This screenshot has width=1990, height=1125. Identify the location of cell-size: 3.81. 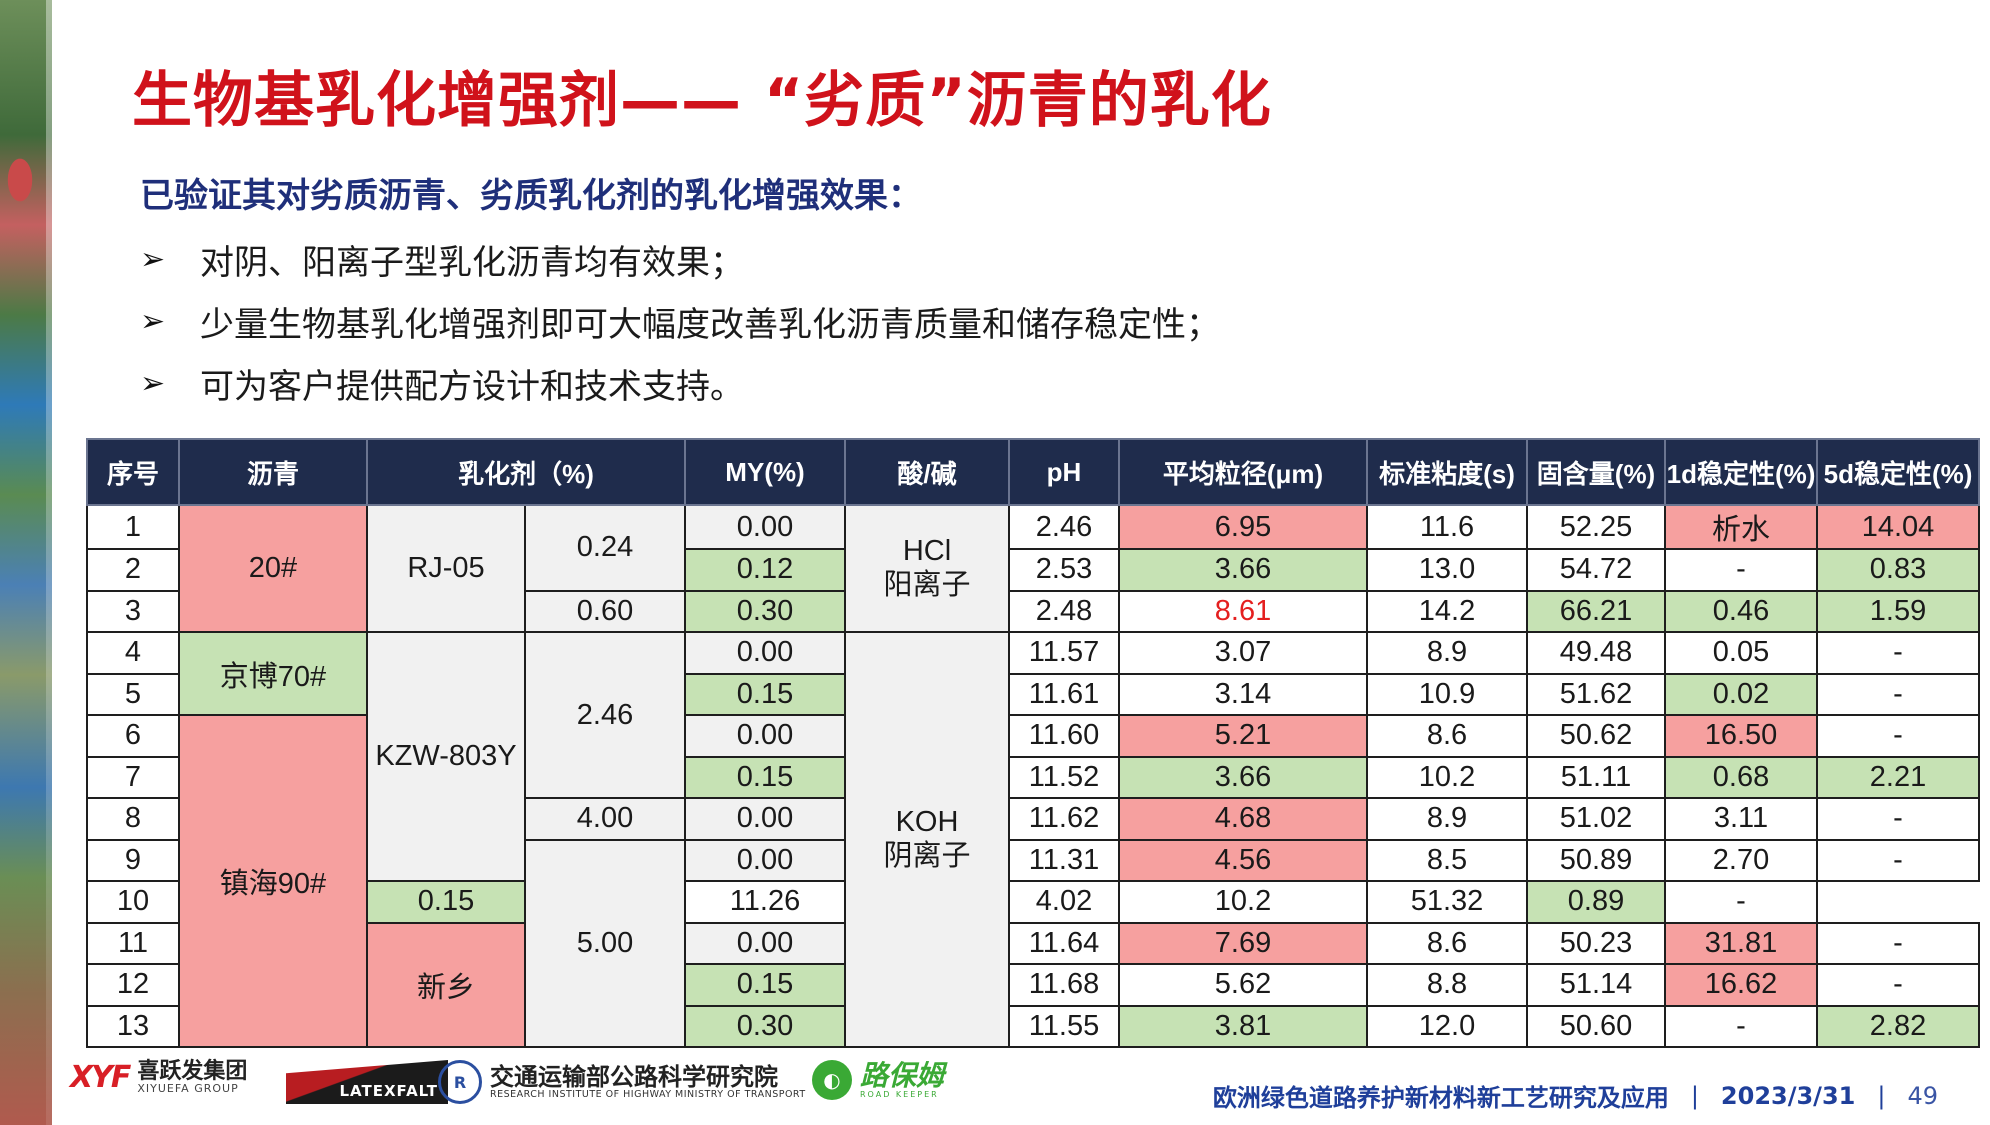
(1243, 1026).